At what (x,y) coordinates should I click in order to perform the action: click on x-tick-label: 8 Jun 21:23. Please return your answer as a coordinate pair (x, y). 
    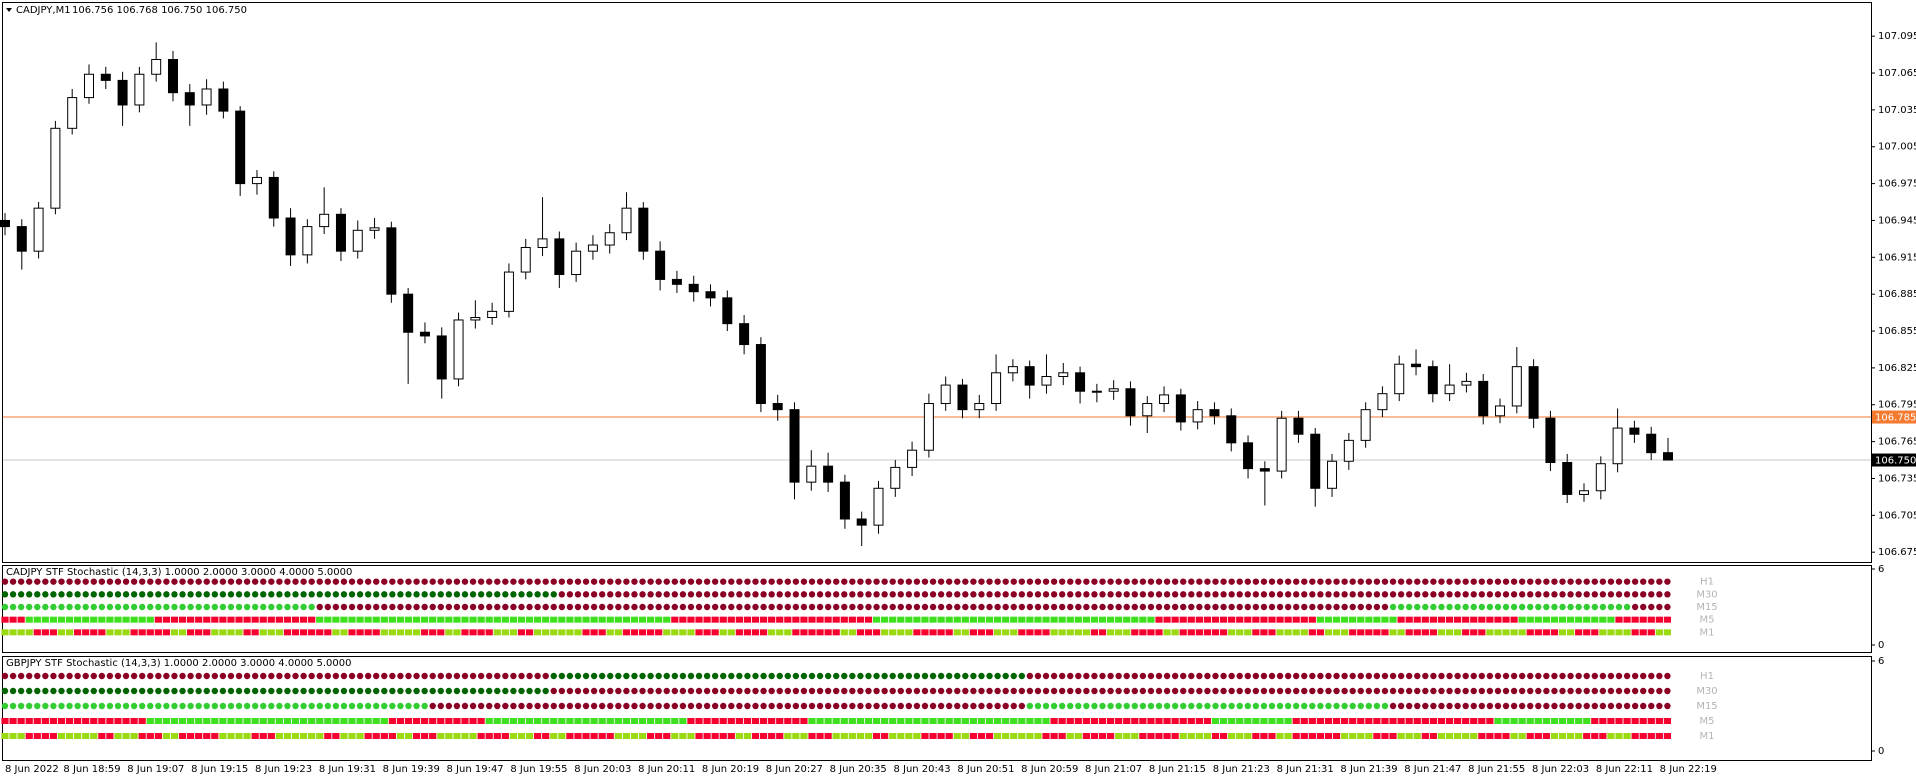
    Looking at the image, I should click on (1241, 769).